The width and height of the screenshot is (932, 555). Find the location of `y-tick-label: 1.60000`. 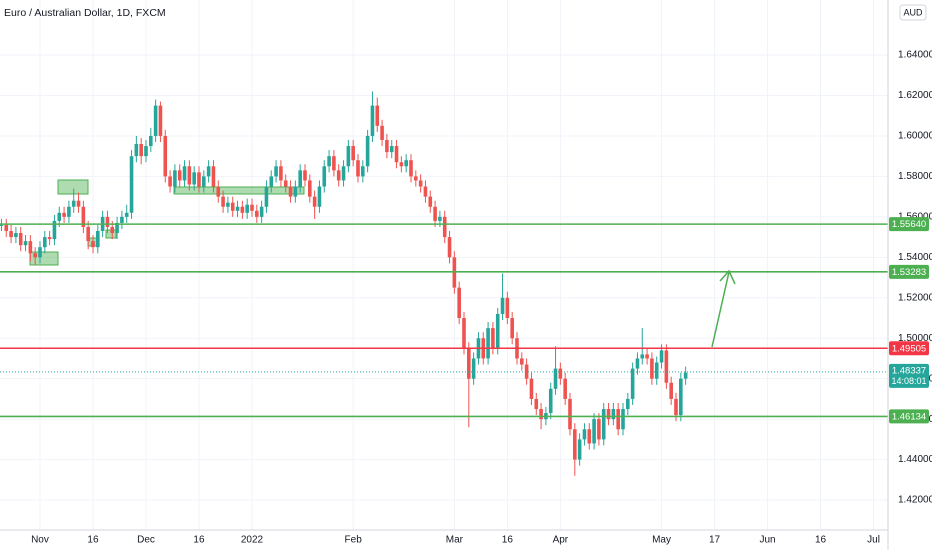

y-tick-label: 1.60000 is located at coordinates (915, 136).